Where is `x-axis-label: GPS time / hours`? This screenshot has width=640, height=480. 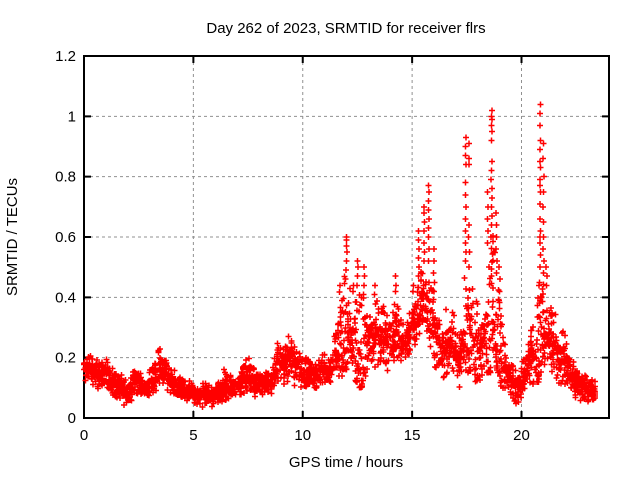 x-axis-label: GPS time / hours is located at coordinates (346, 462).